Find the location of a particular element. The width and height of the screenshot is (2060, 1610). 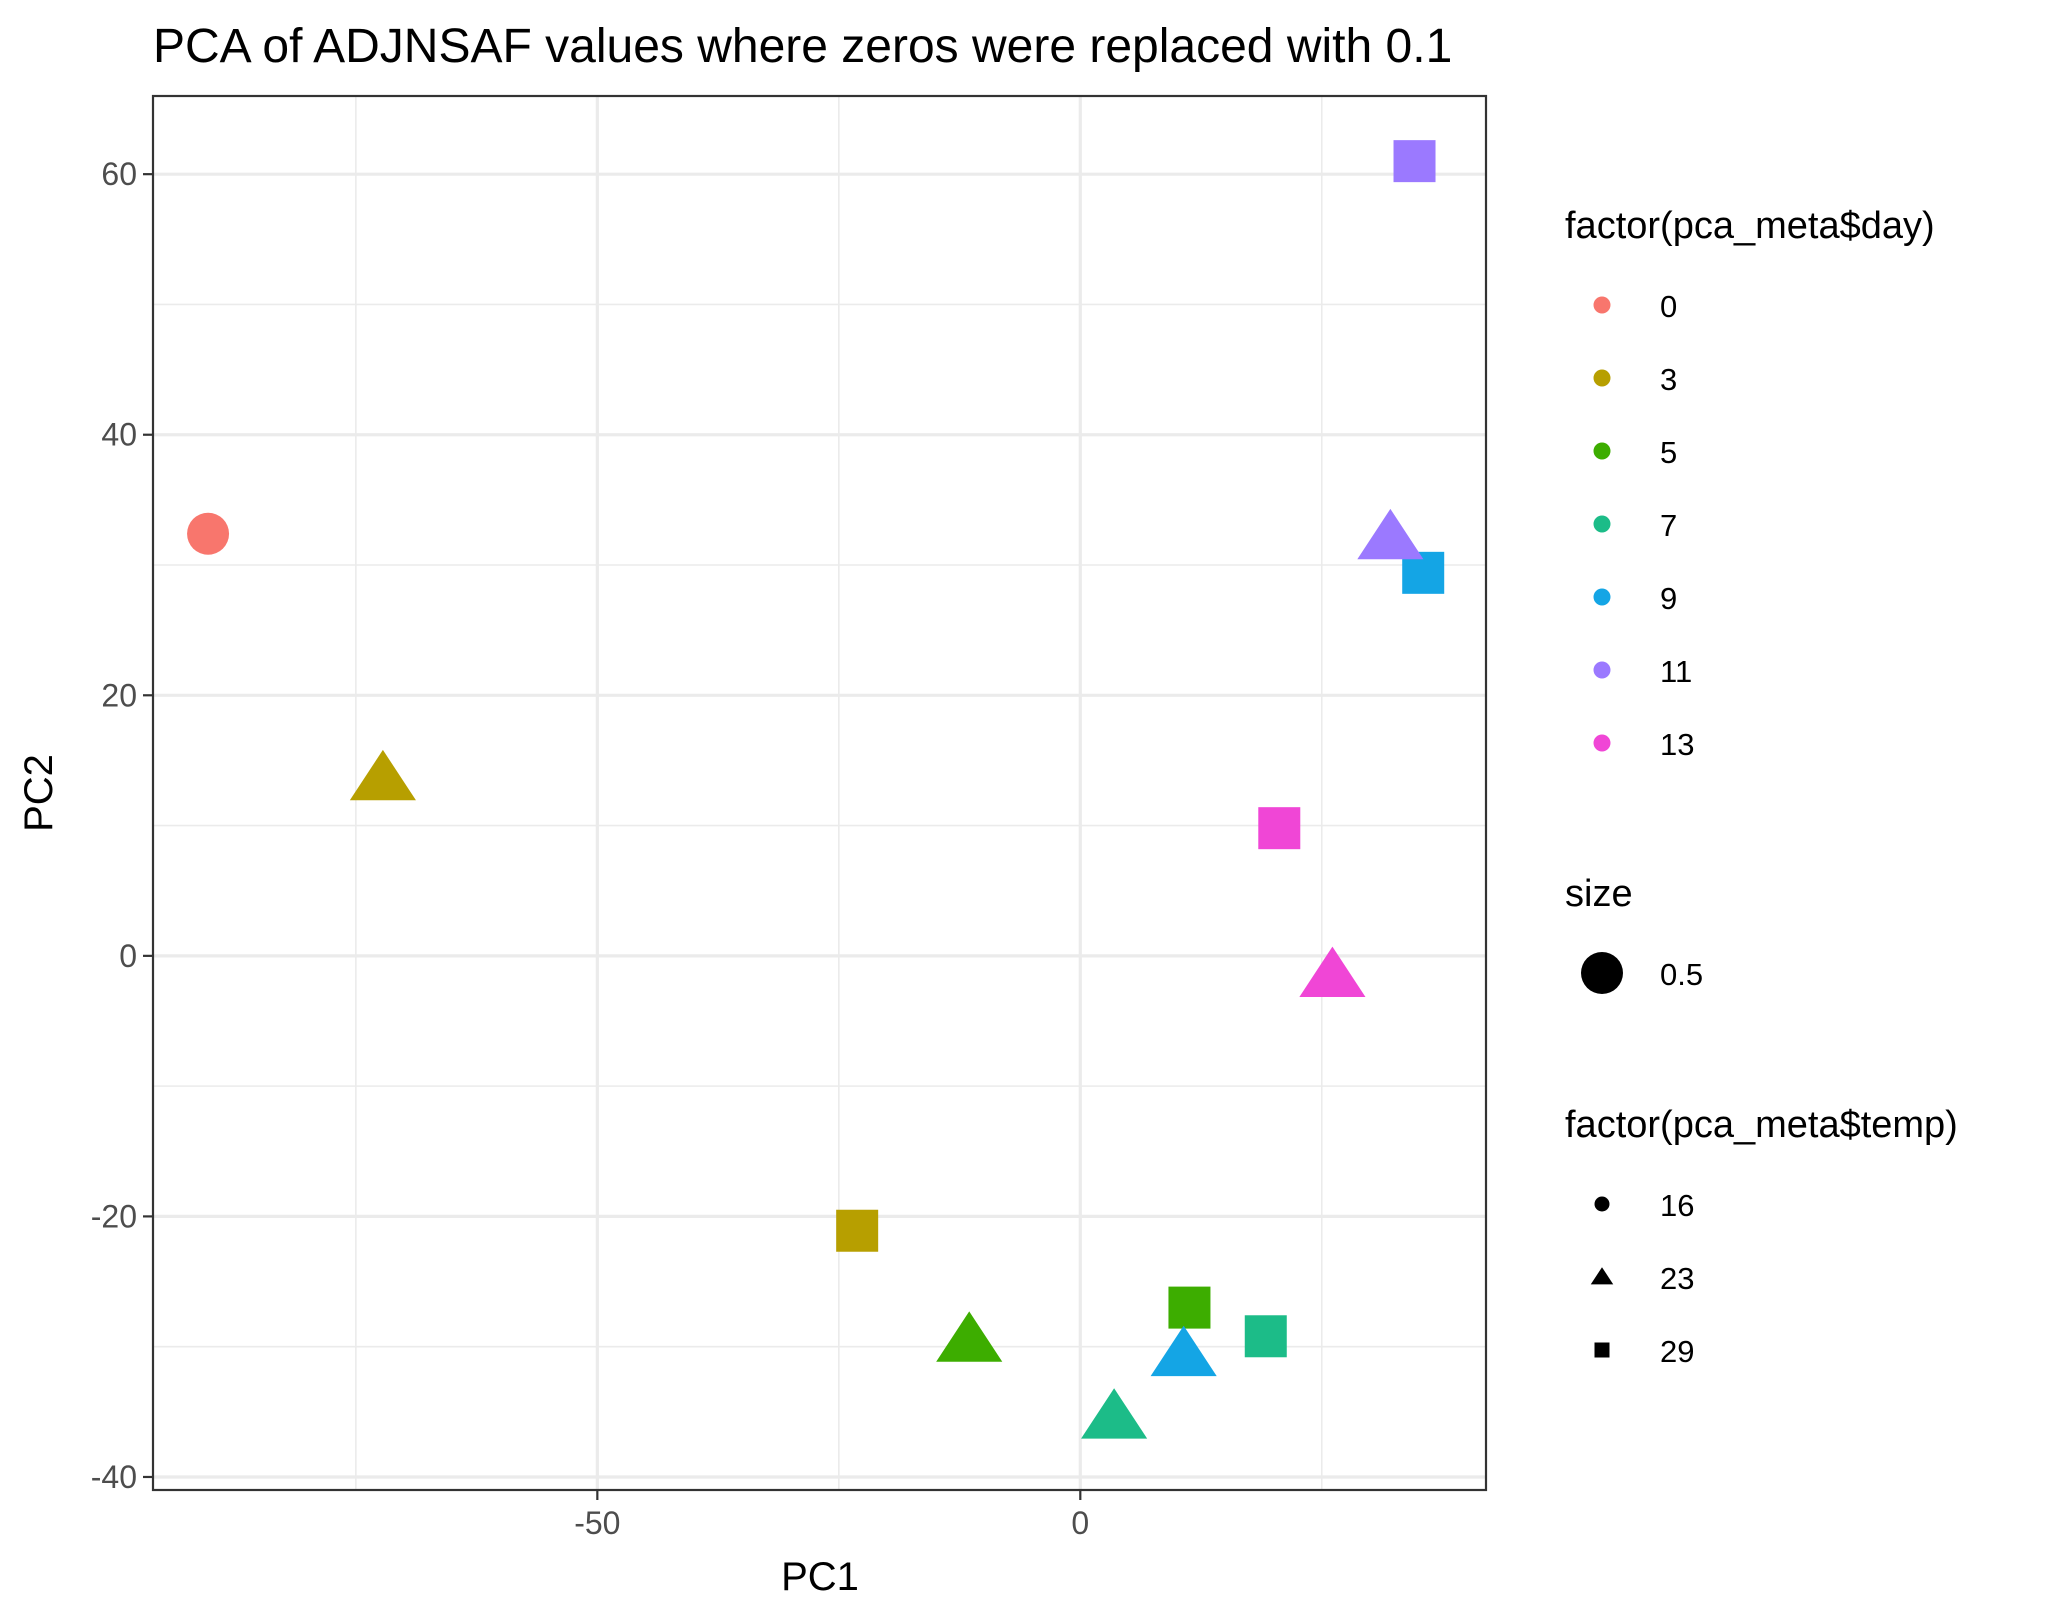

legend-title: factor(pca_meta$day) is located at coordinates (1750, 226).